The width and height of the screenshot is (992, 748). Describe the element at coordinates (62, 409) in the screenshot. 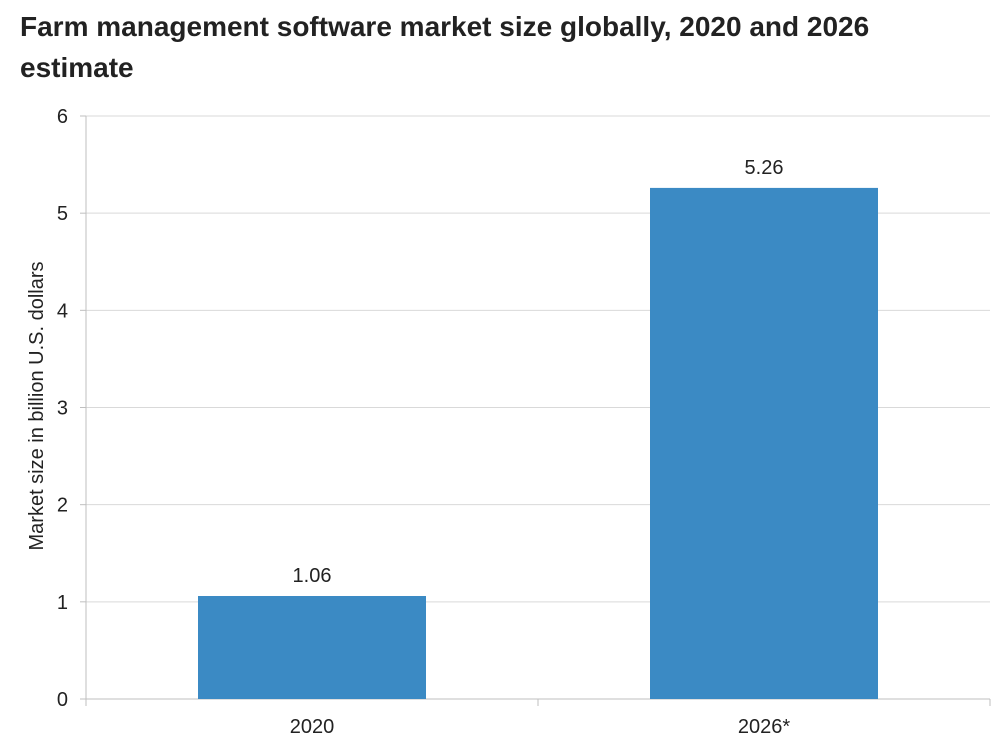

I see `y-tick-label: 3` at that location.